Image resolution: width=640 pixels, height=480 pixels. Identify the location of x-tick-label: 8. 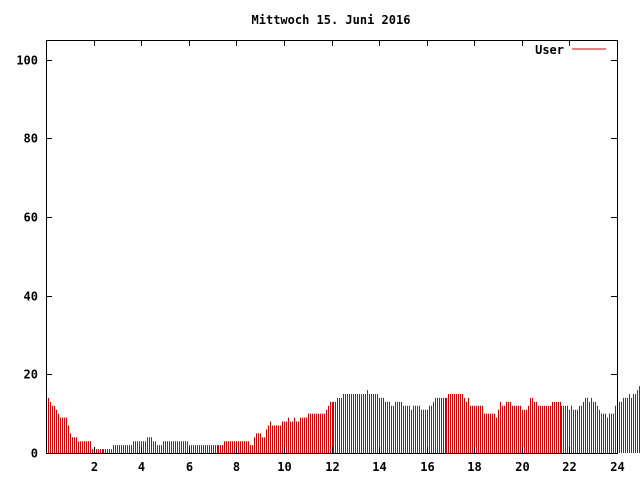
(236, 467).